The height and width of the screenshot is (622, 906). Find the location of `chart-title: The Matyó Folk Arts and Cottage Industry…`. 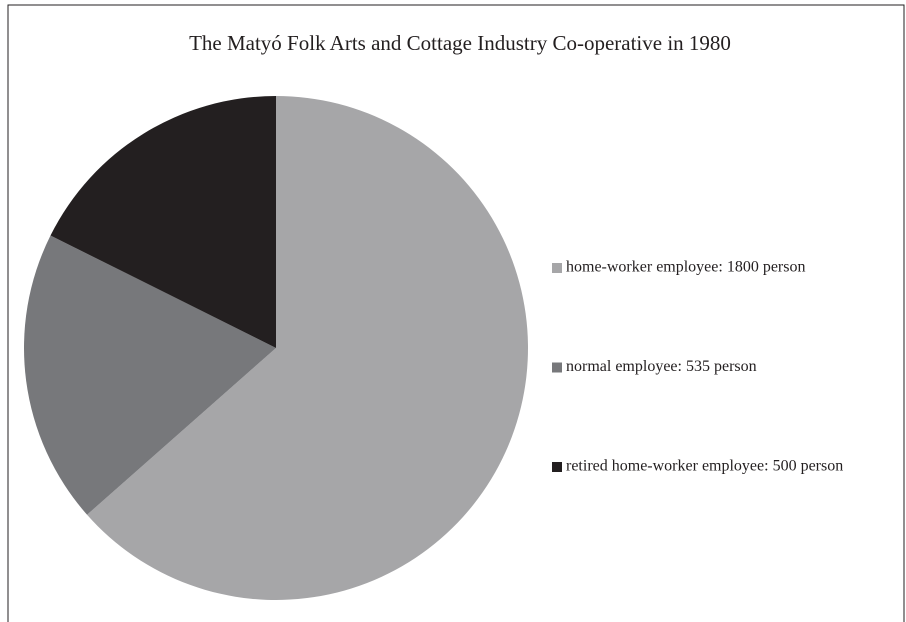

chart-title: The Matyó Folk Arts and Cottage Industry… is located at coordinates (460, 43).